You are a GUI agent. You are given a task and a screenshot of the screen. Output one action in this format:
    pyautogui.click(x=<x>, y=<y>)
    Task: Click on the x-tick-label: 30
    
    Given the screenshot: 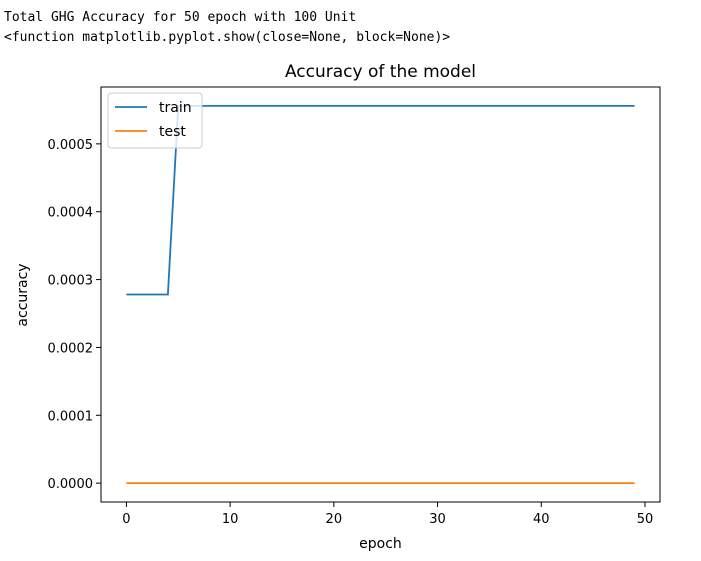 What is the action you would take?
    pyautogui.click(x=437, y=519)
    